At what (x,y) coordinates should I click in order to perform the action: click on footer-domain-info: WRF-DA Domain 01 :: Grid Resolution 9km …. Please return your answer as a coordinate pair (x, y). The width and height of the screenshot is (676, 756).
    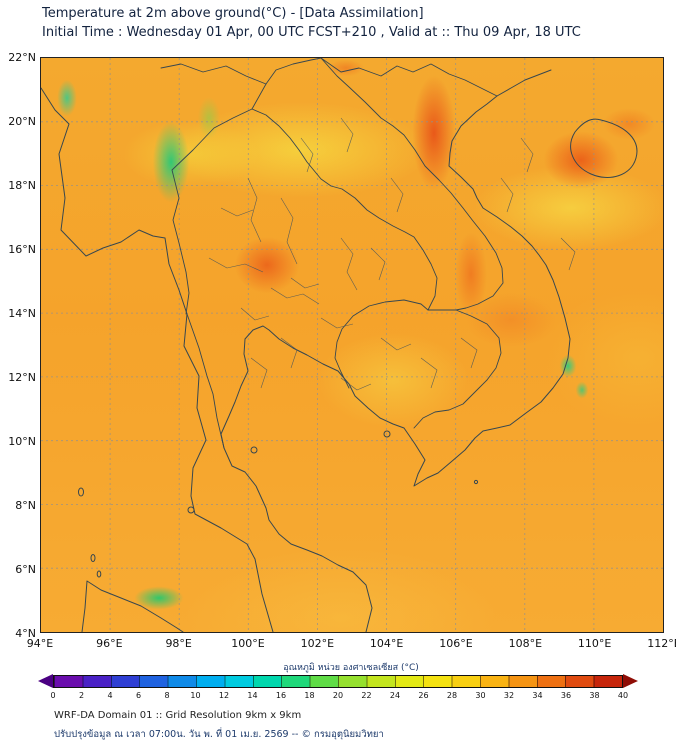
    Looking at the image, I should click on (178, 715).